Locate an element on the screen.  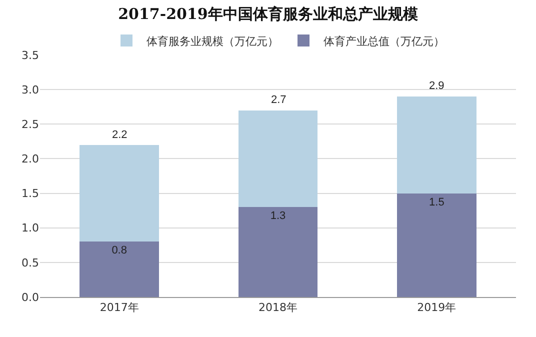
total-label: 2.2 is located at coordinates (120, 135).